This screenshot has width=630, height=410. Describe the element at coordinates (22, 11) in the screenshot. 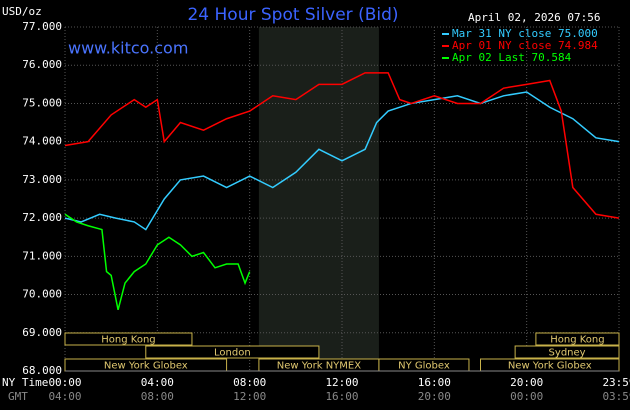

I see `y-axis-label: USD/oz` at that location.